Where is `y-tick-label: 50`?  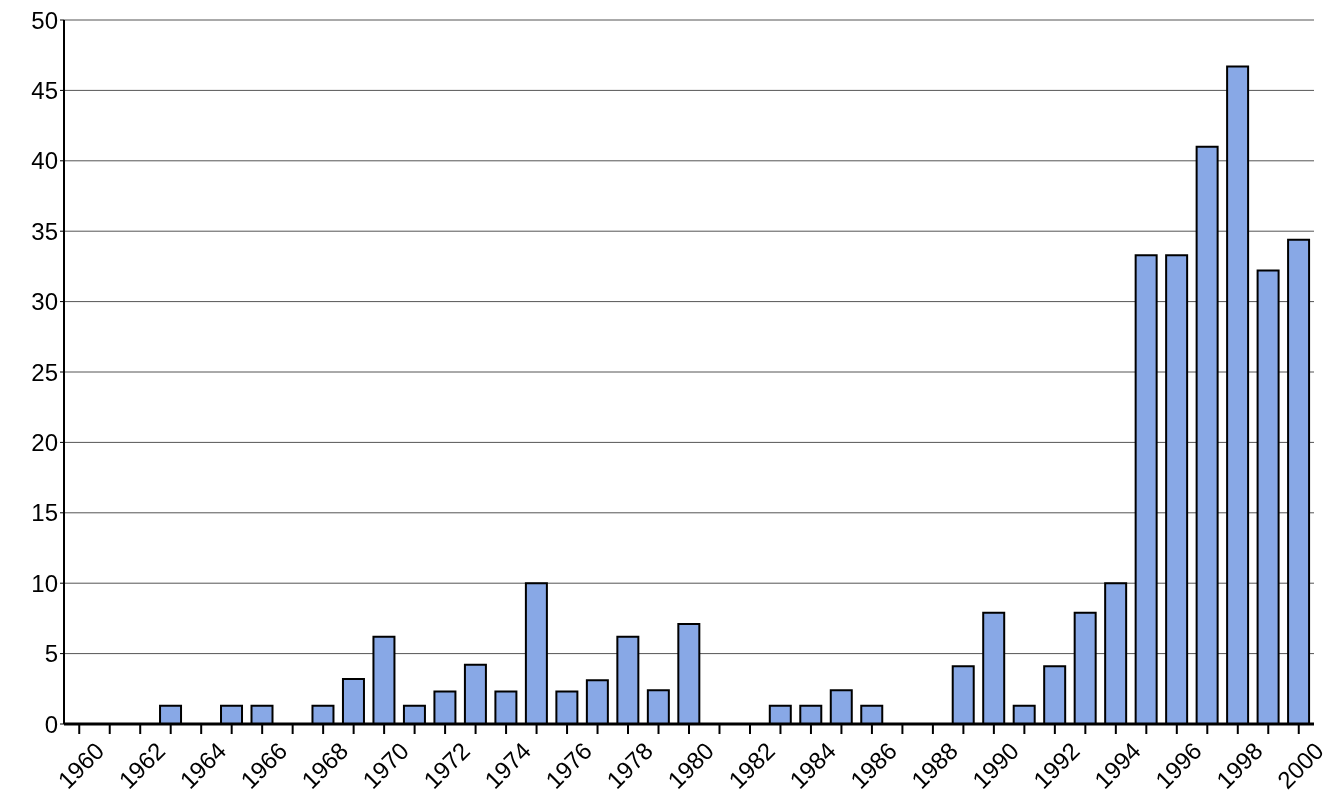
y-tick-label: 50 is located at coordinates (44, 20).